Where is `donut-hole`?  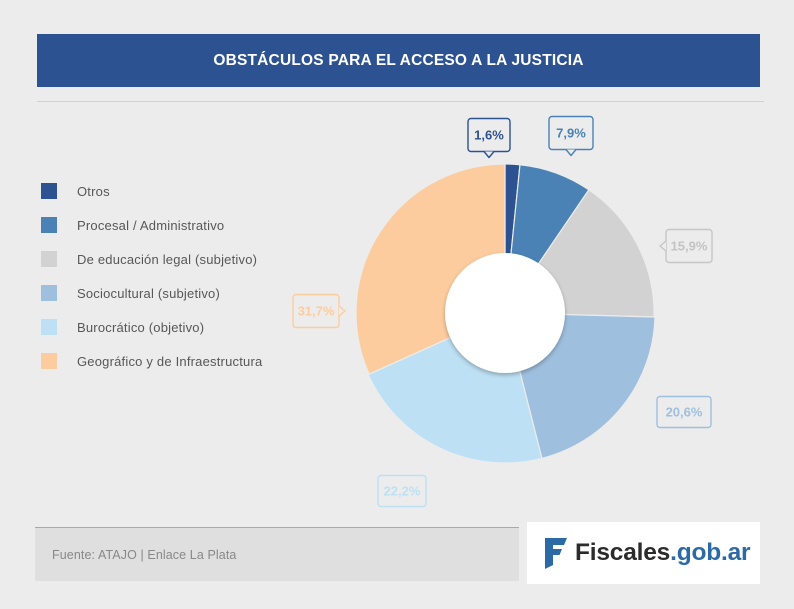
donut-hole is located at coordinates (505, 313).